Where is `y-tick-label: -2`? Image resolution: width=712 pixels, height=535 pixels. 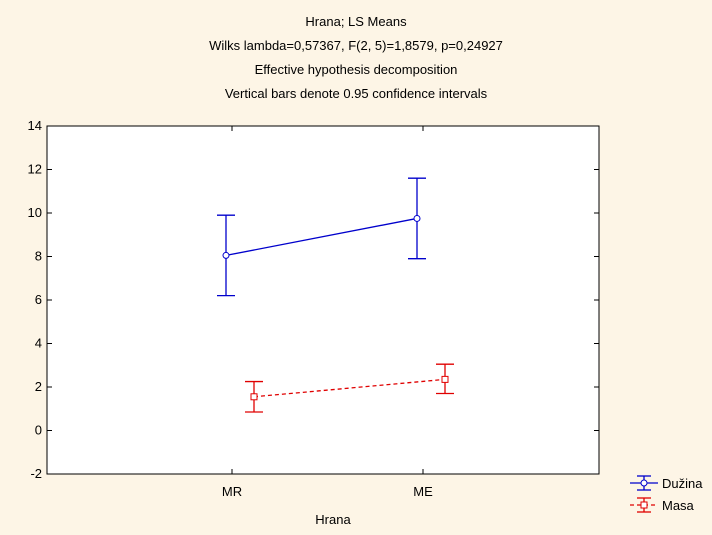 y-tick-label: -2 is located at coordinates (36, 473).